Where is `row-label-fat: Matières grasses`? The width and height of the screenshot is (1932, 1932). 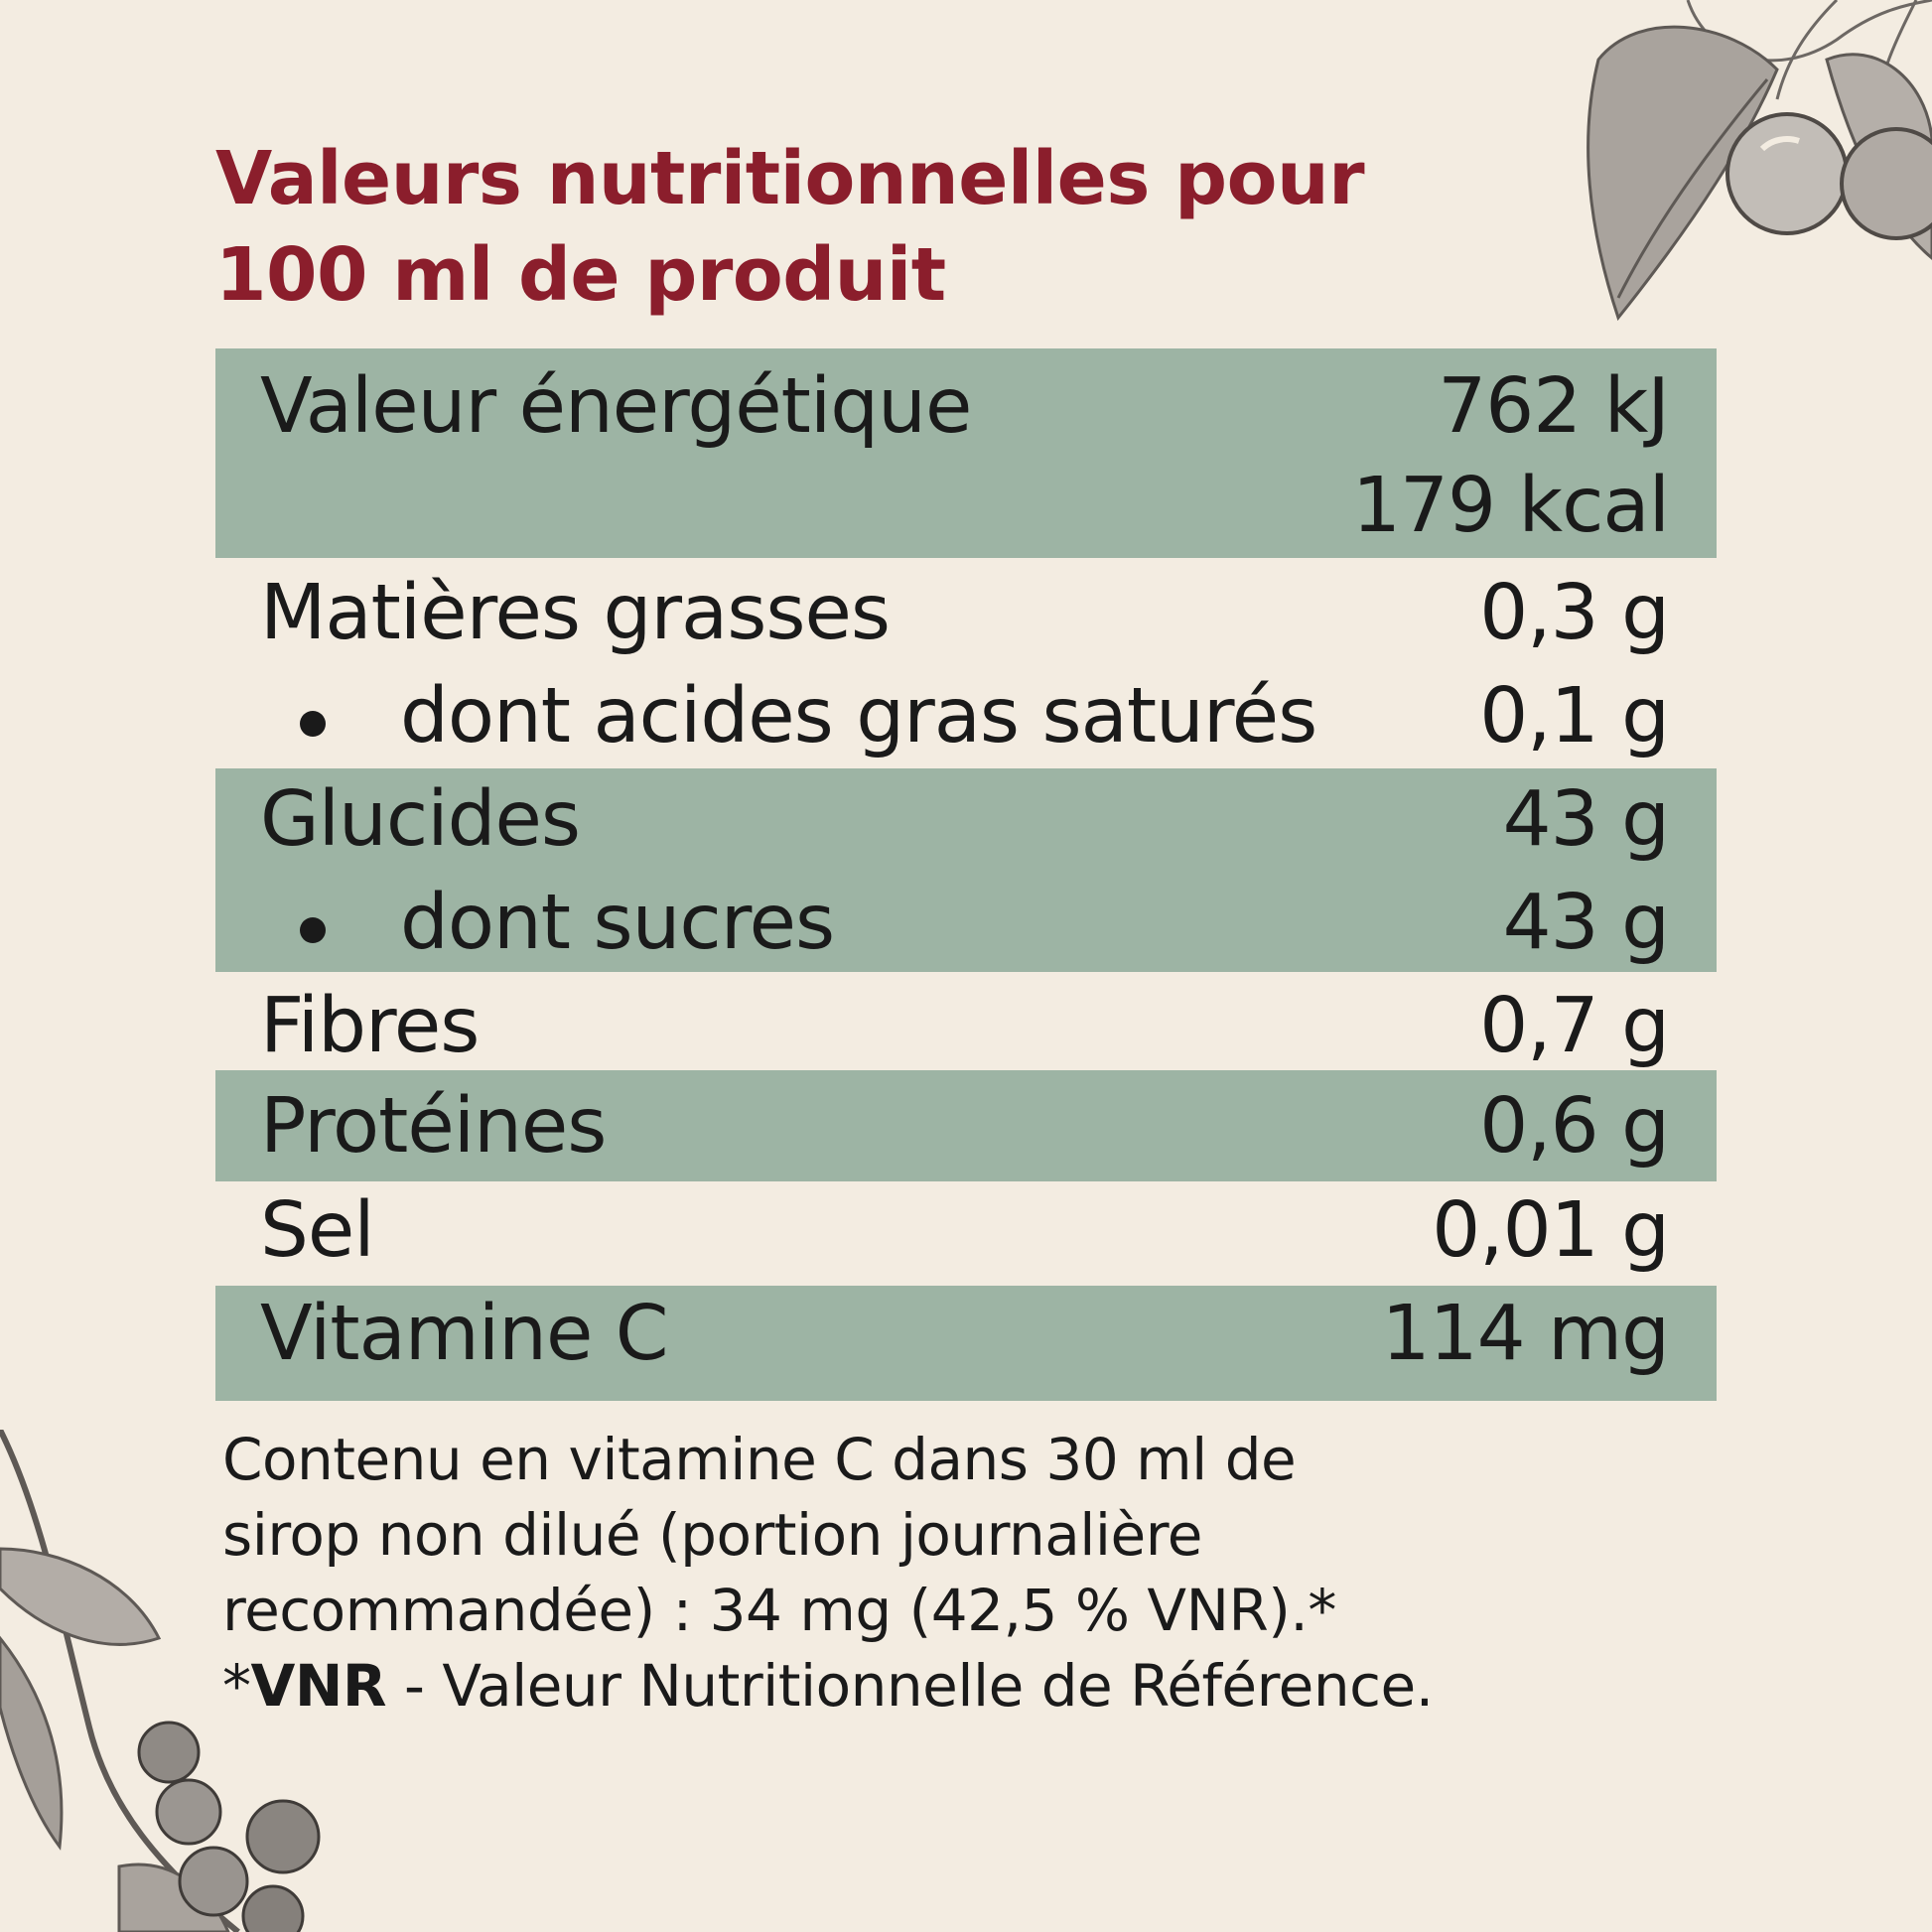 row-label-fat: Matières grasses is located at coordinates (576, 613).